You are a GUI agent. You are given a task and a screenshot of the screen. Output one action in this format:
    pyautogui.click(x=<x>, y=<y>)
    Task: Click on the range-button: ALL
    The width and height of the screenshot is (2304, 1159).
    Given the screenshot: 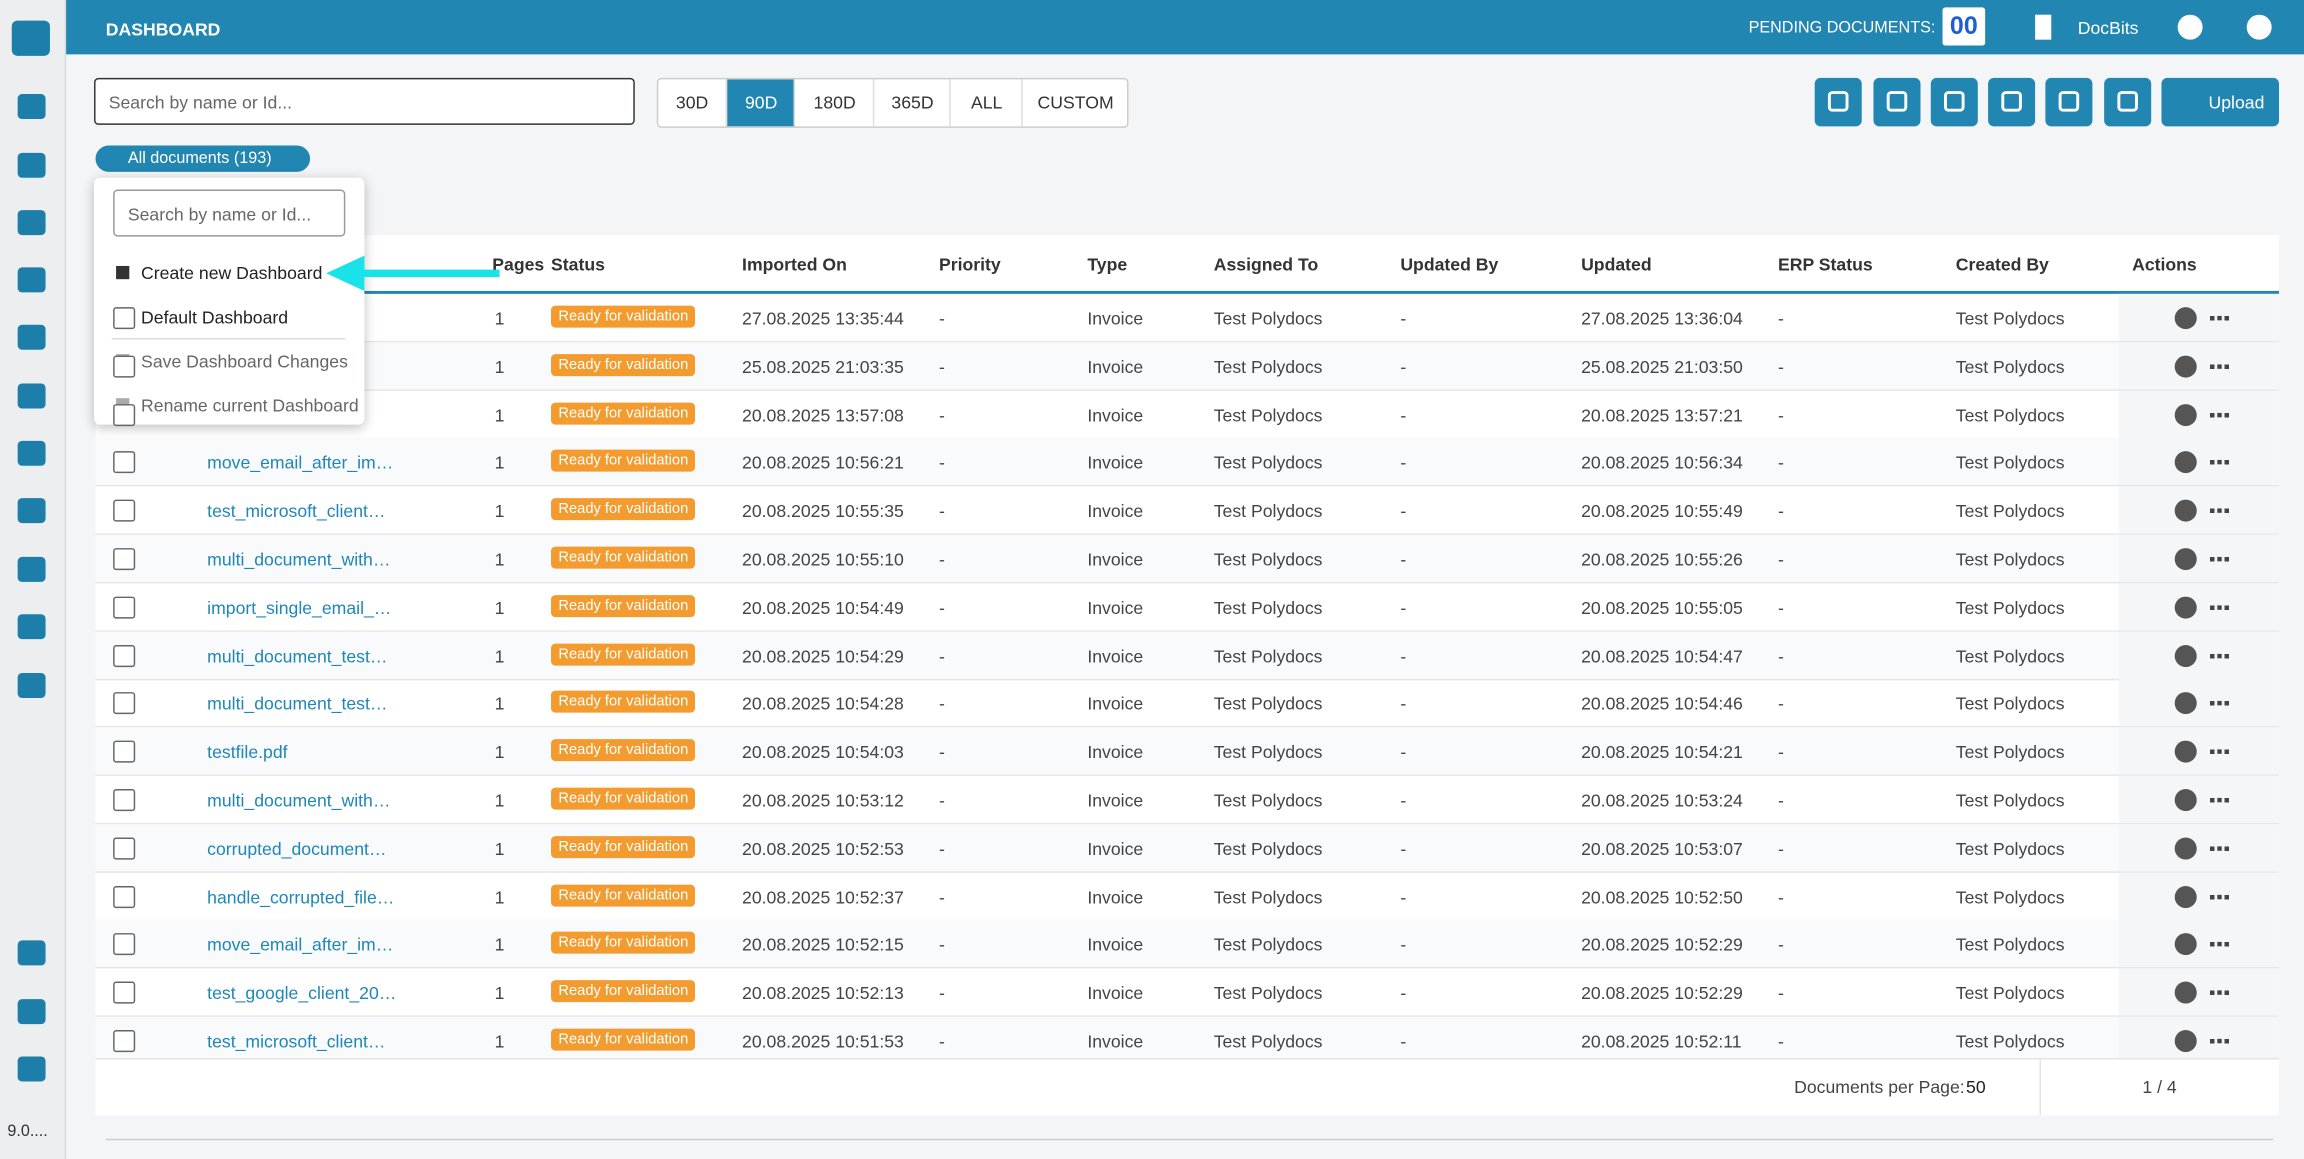 What is the action you would take?
    pyautogui.click(x=985, y=102)
    